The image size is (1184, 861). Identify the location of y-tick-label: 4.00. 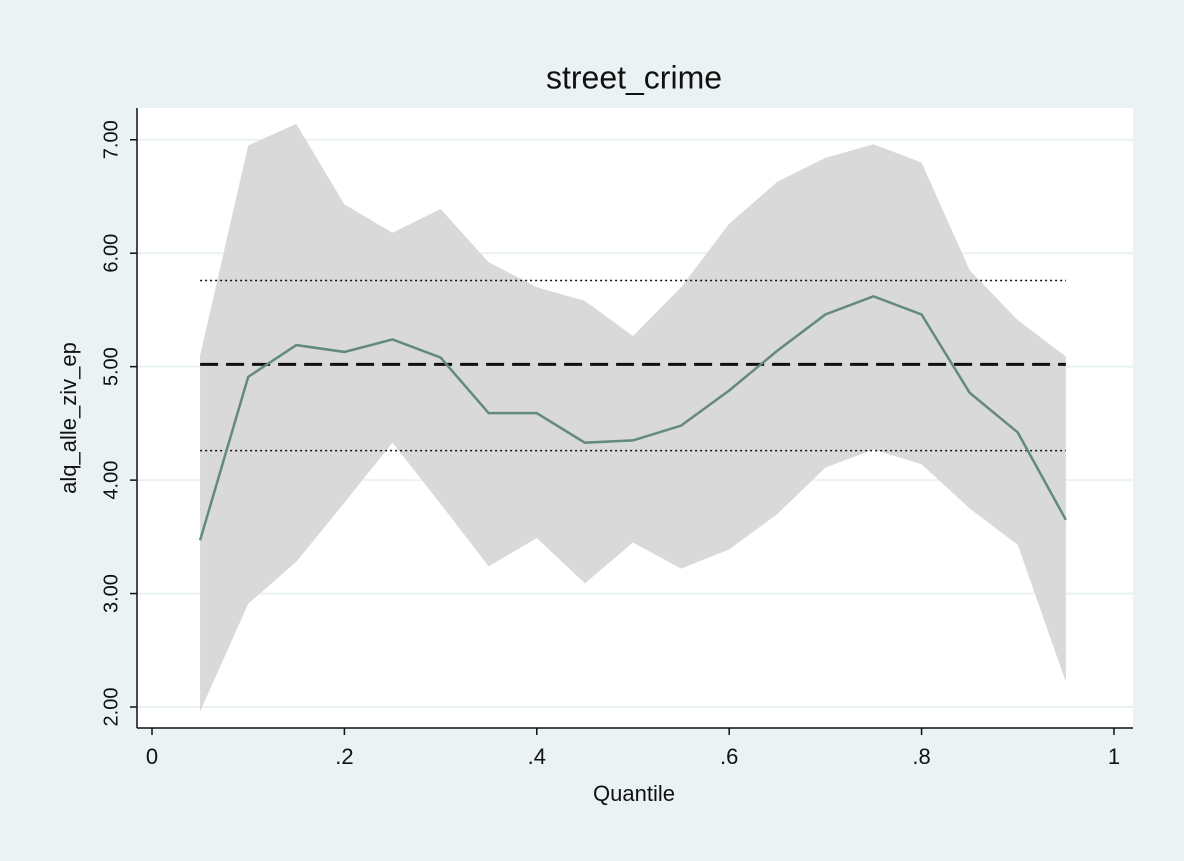
(111, 480).